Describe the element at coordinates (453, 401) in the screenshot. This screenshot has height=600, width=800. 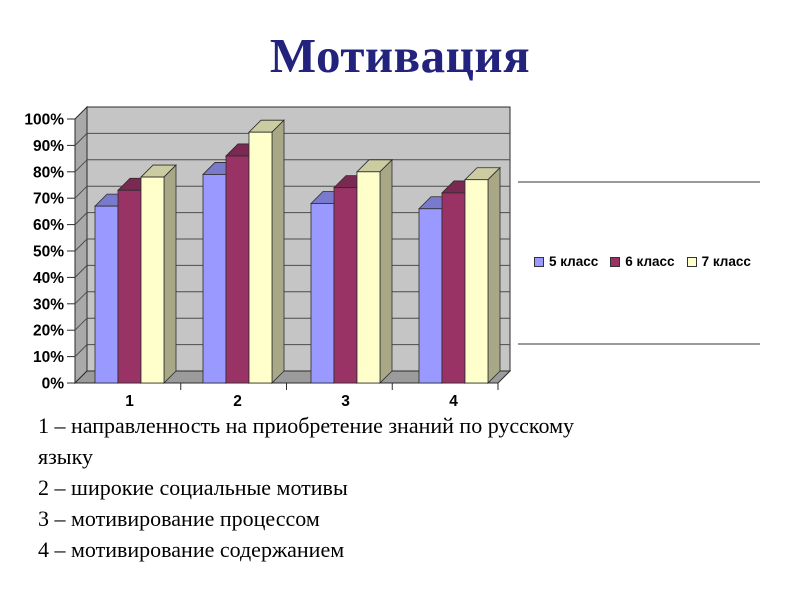
I see `x-axis-label: 4` at that location.